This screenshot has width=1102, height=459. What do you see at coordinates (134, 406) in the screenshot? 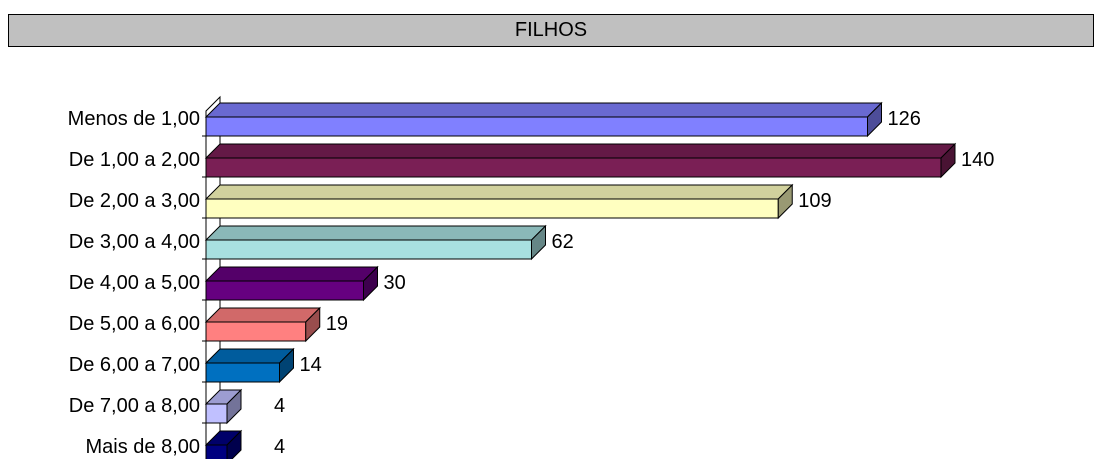
I see `category-label: De 7,00 a 8,00` at bounding box center [134, 406].